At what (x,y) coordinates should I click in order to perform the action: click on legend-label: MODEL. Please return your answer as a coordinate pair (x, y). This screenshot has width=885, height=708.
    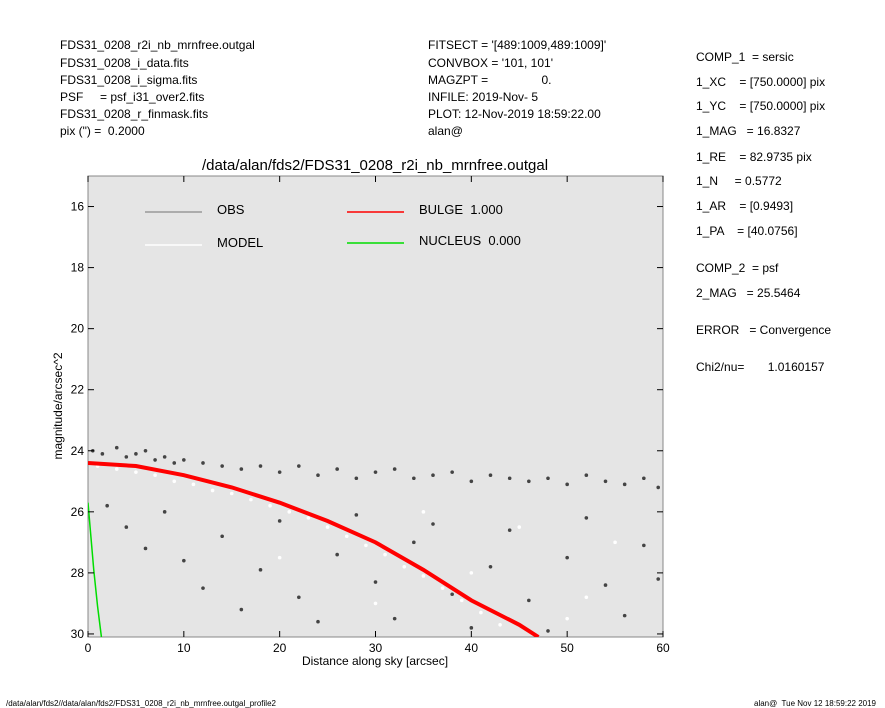
    Looking at the image, I should click on (240, 242).